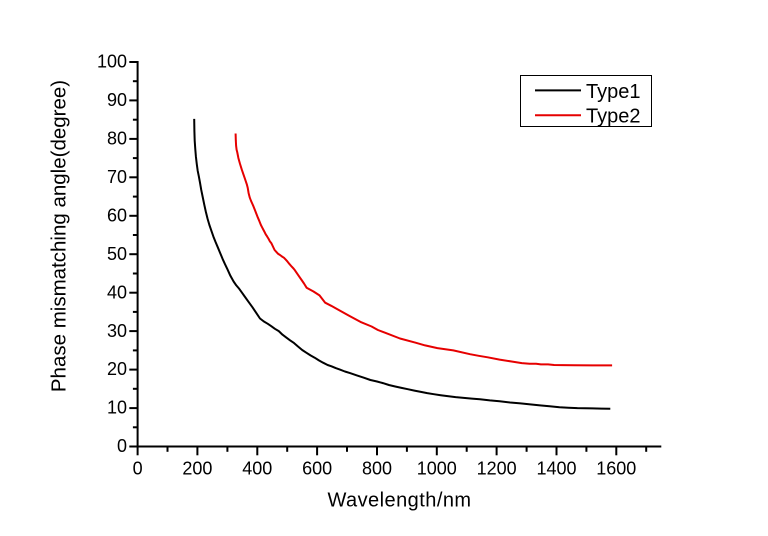  Describe the element at coordinates (117, 215) in the screenshot. I see `svg-text: 60` at that location.